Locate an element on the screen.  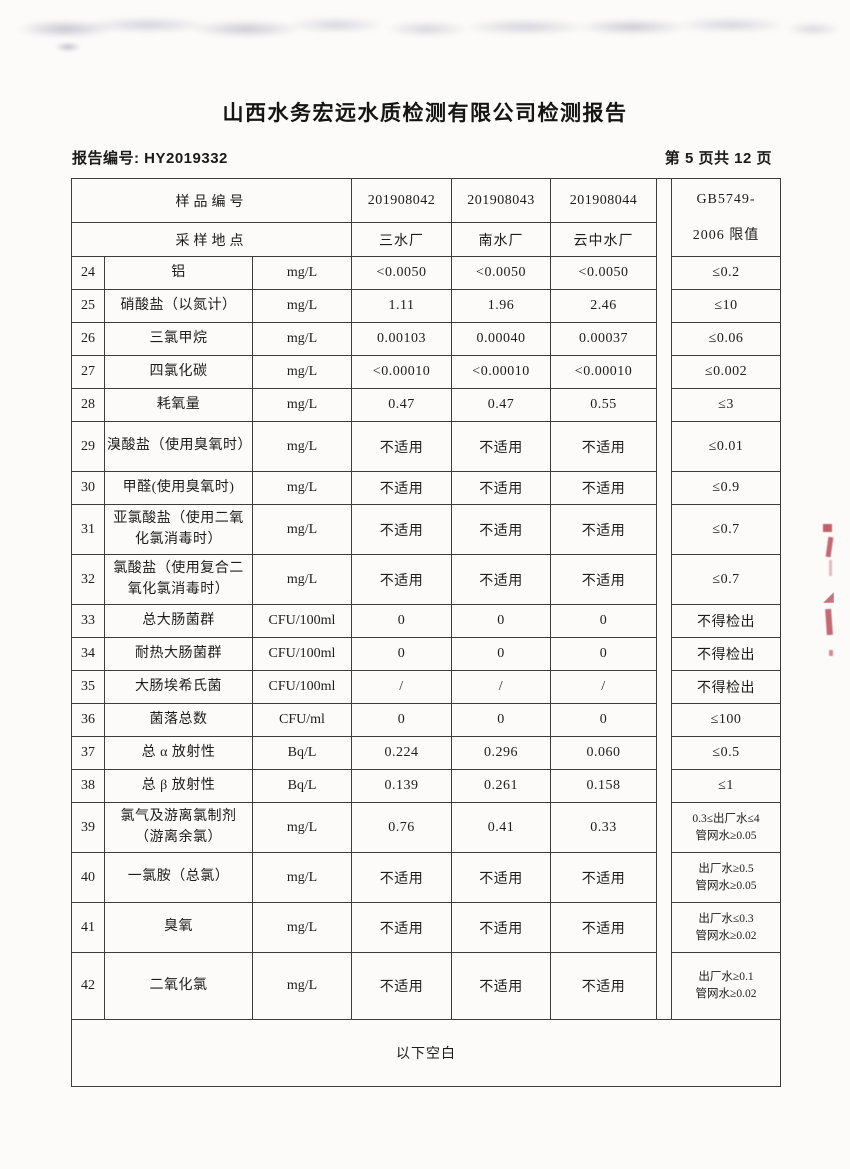
limit-header-line: 2006 限值 is located at coordinates (726, 235).